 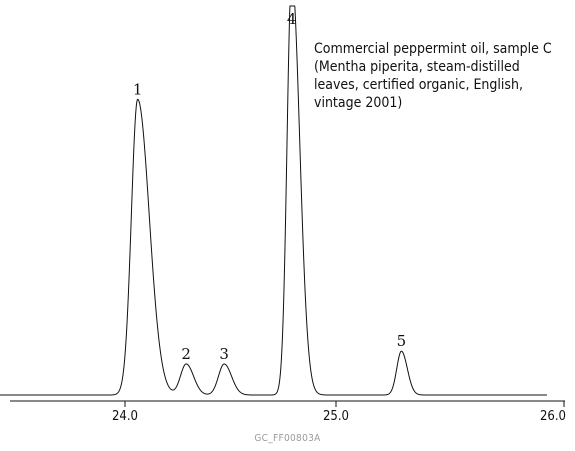 What do you see at coordinates (125, 416) in the screenshot?
I see `x-tick-label: 24.0` at bounding box center [125, 416].